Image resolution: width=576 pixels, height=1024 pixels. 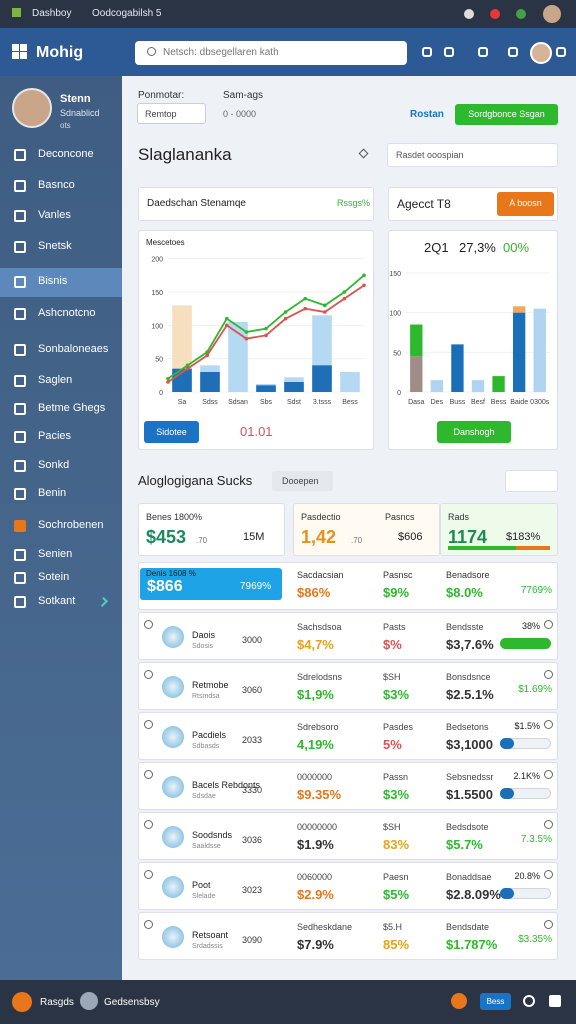 What do you see at coordinates (73, 349) in the screenshot?
I see `nav-item: Sonbaloneaes` at bounding box center [73, 349].